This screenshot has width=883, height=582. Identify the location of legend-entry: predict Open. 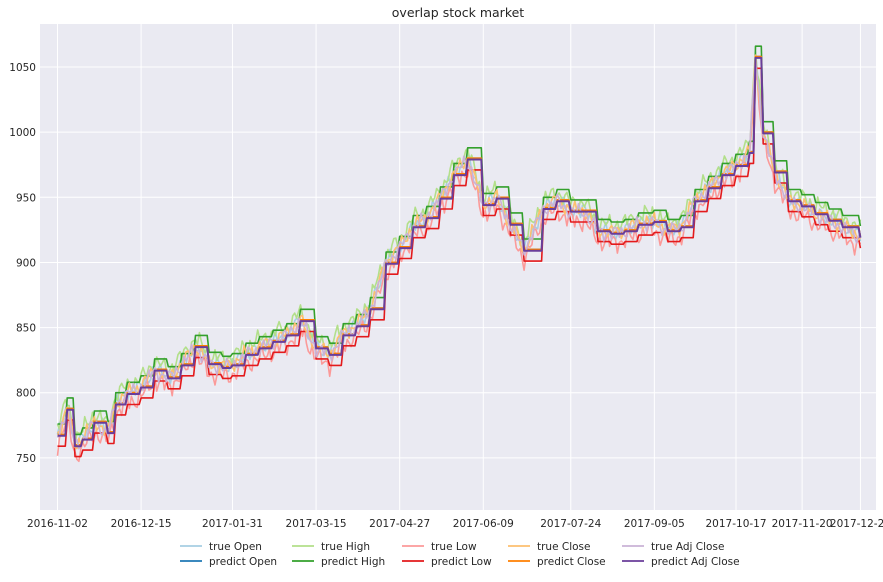
(228, 562).